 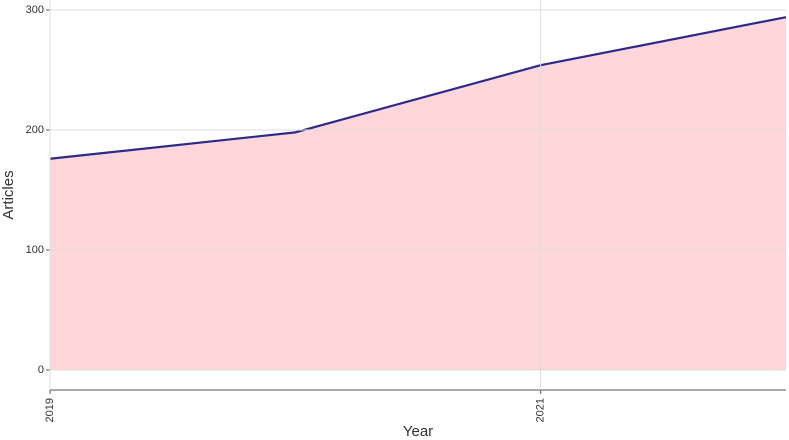 I want to click on y-tick-label: 200, so click(x=35, y=130).